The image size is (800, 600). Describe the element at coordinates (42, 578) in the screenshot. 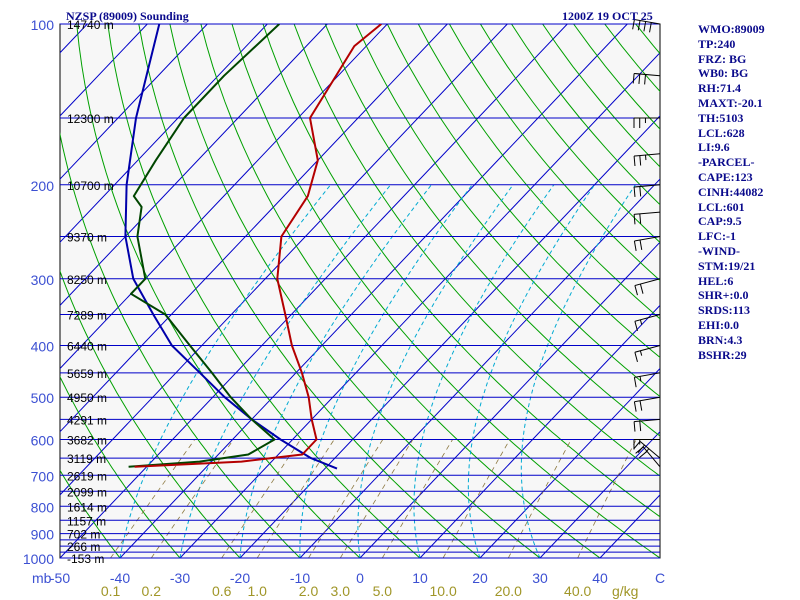

I see `y-axis-unit: mb` at that location.